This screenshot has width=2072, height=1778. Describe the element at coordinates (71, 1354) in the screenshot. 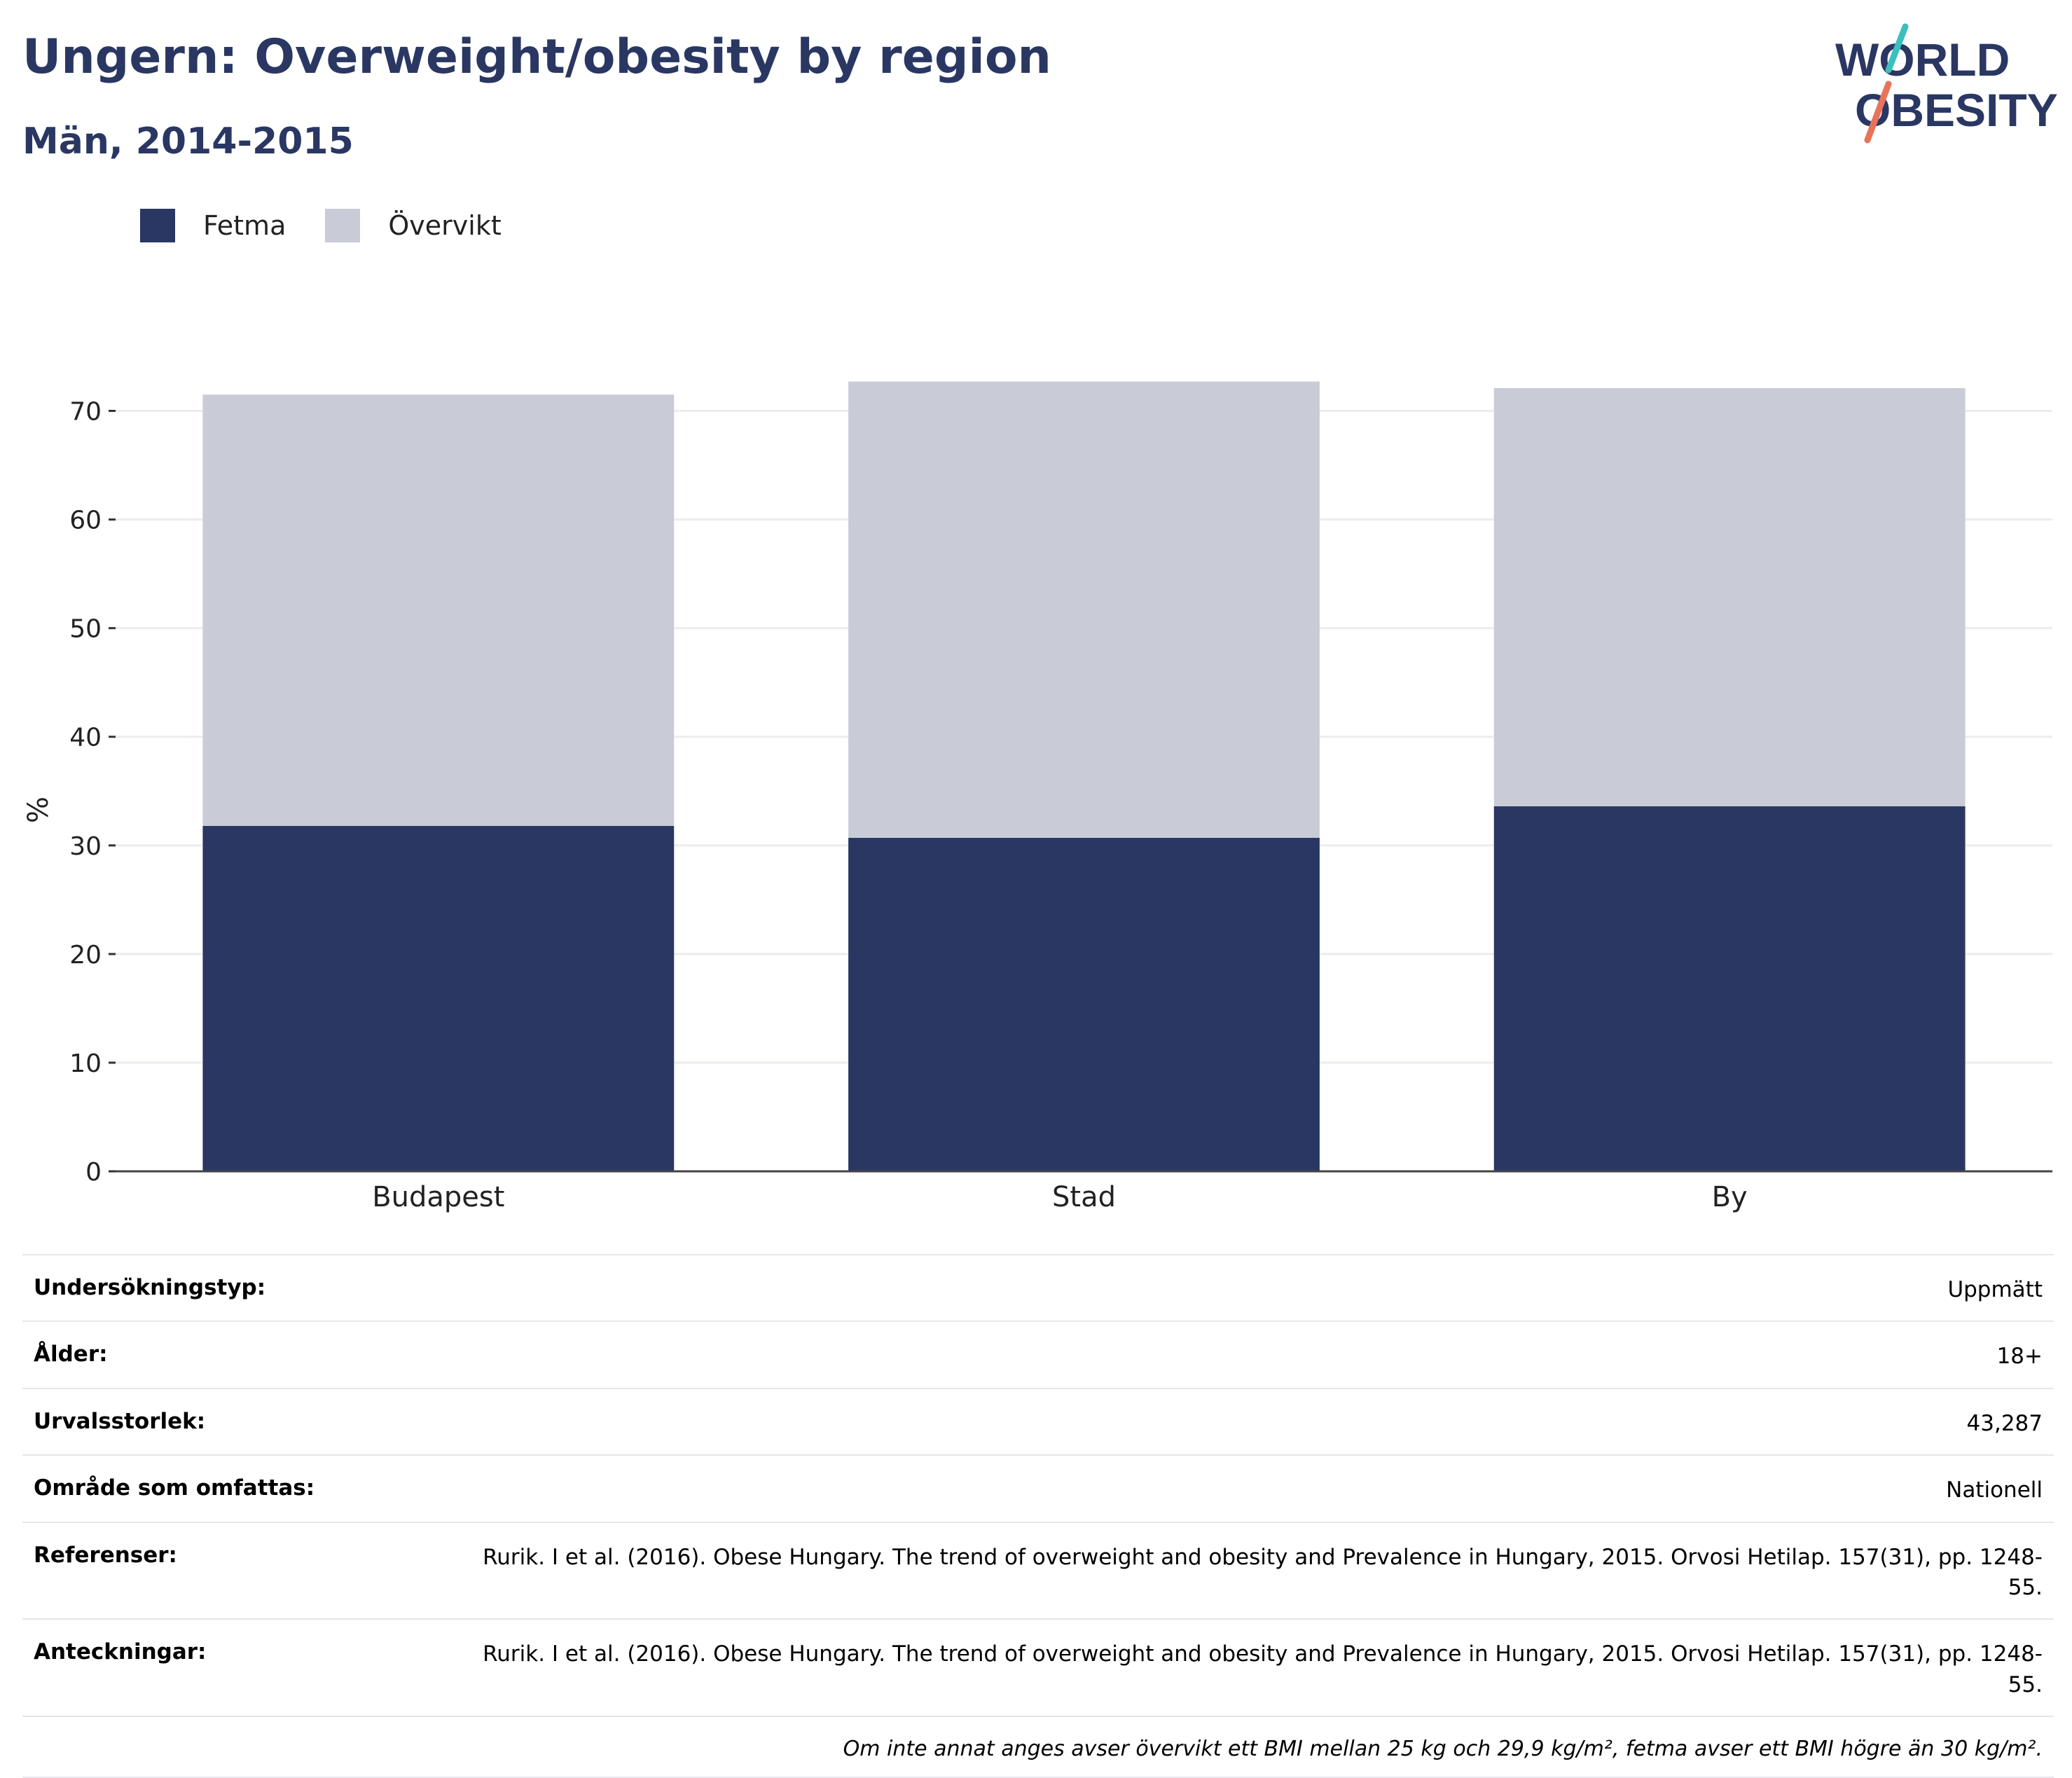

I see `meta-label: Ålder:` at that location.